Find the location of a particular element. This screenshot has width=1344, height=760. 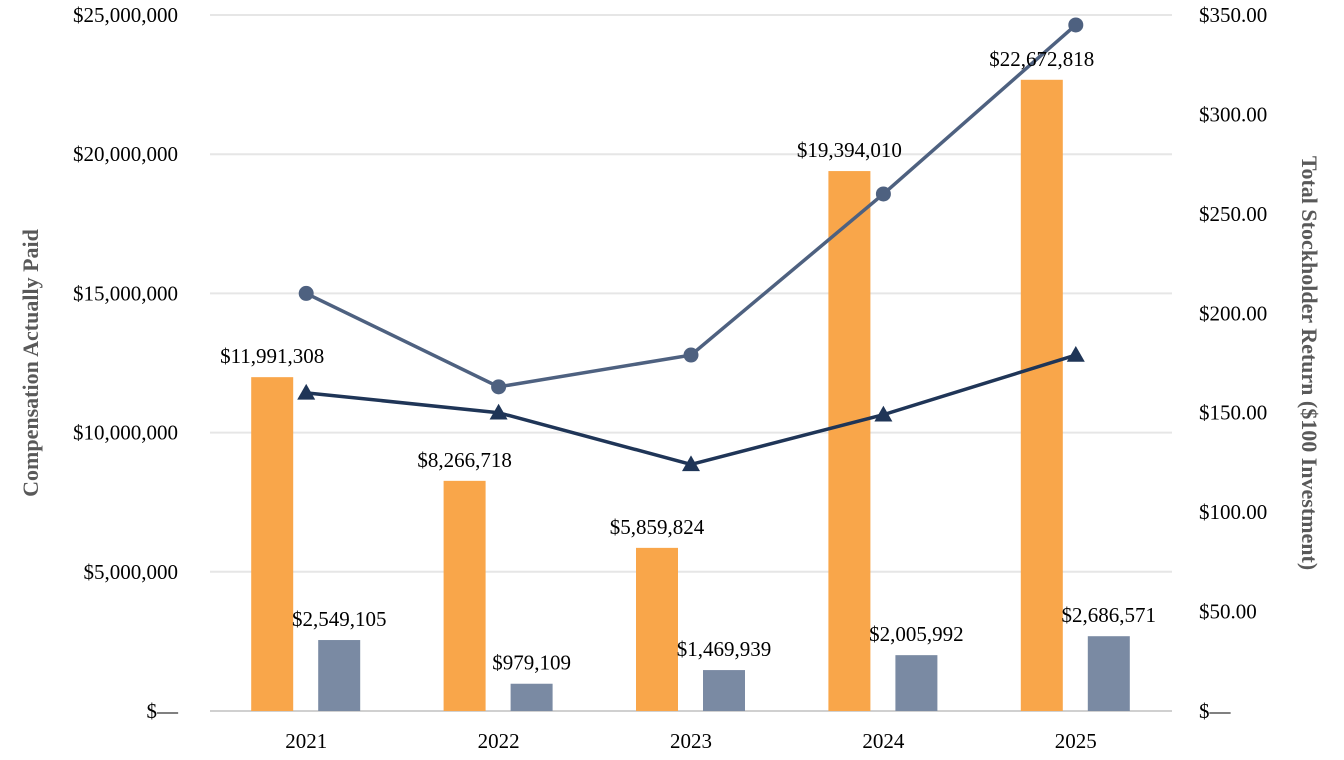

bar-data-label: $8,266,718 is located at coordinates (464, 460).